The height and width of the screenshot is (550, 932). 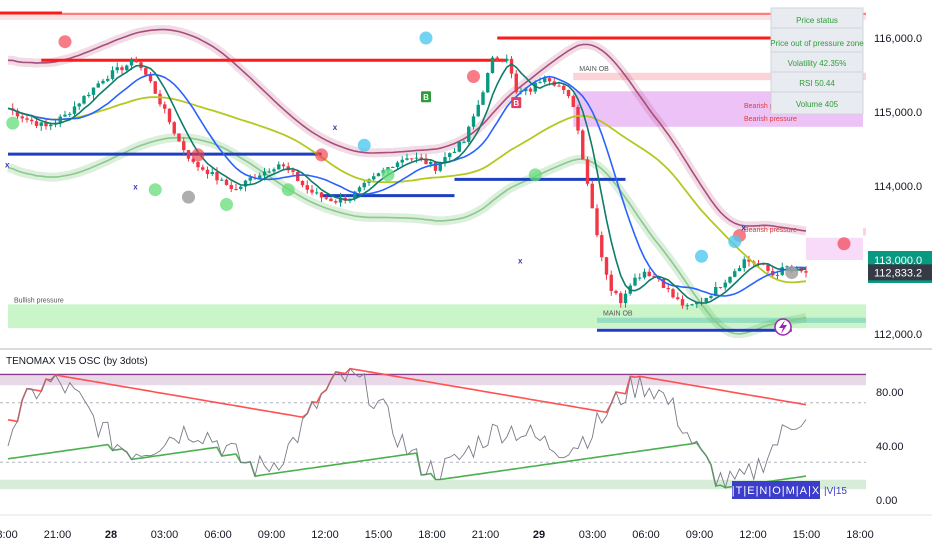 What do you see at coordinates (817, 43) in the screenshot?
I see `status-line-1: Price out of pressure zone` at bounding box center [817, 43].